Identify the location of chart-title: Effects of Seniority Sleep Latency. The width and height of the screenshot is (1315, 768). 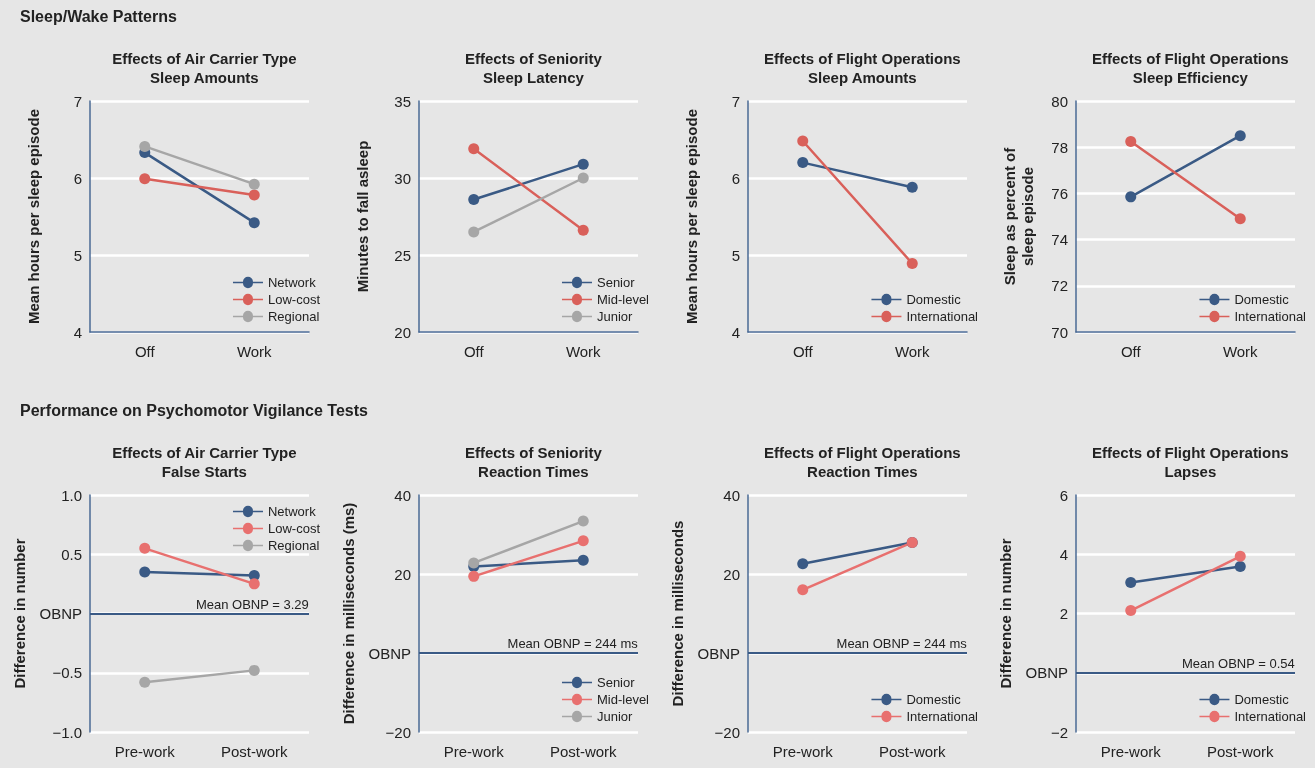
(533, 68).